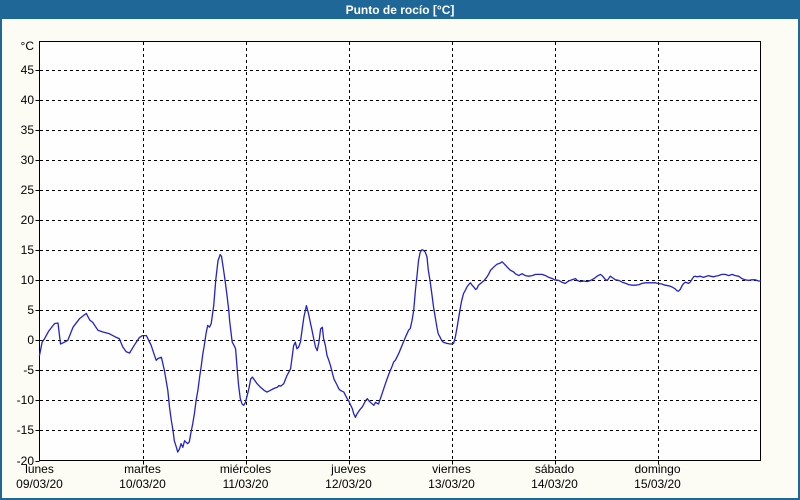  What do you see at coordinates (27, 250) in the screenshot?
I see `y-tick-label: 15` at bounding box center [27, 250].